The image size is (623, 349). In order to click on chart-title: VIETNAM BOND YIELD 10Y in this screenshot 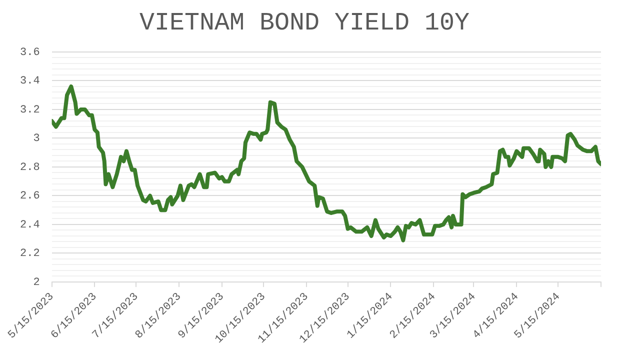, I will do `click(304, 23)`.